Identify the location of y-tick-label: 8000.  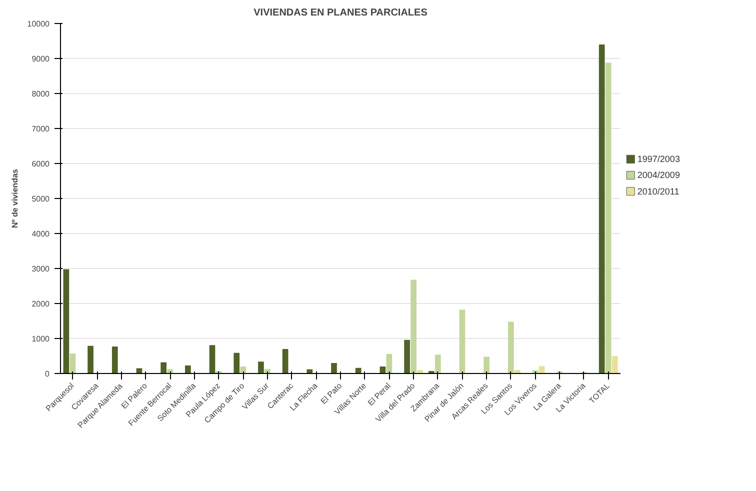
(41, 94).